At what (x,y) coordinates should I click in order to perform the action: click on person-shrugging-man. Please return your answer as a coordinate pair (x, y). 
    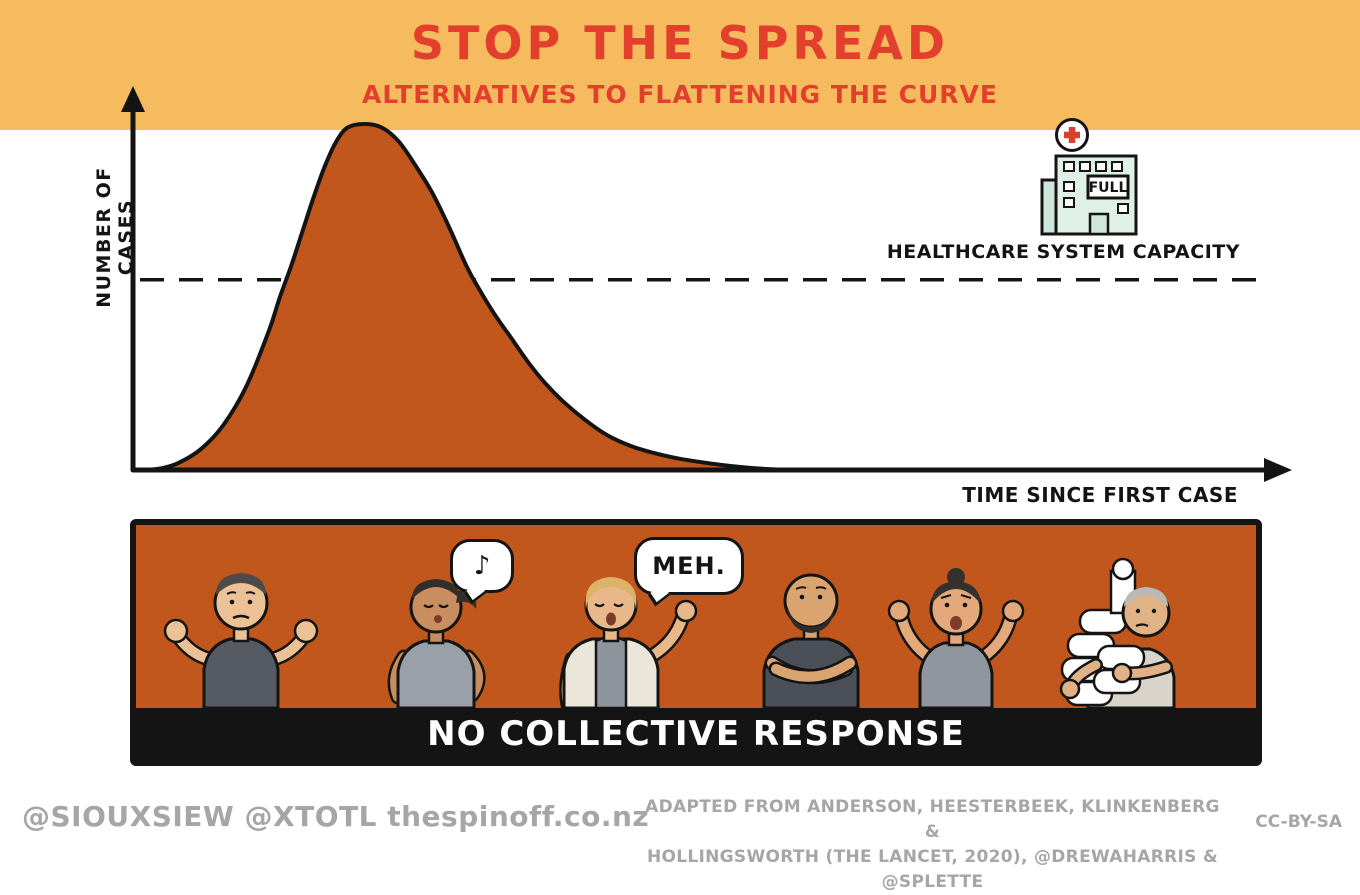
    Looking at the image, I should click on (241, 640).